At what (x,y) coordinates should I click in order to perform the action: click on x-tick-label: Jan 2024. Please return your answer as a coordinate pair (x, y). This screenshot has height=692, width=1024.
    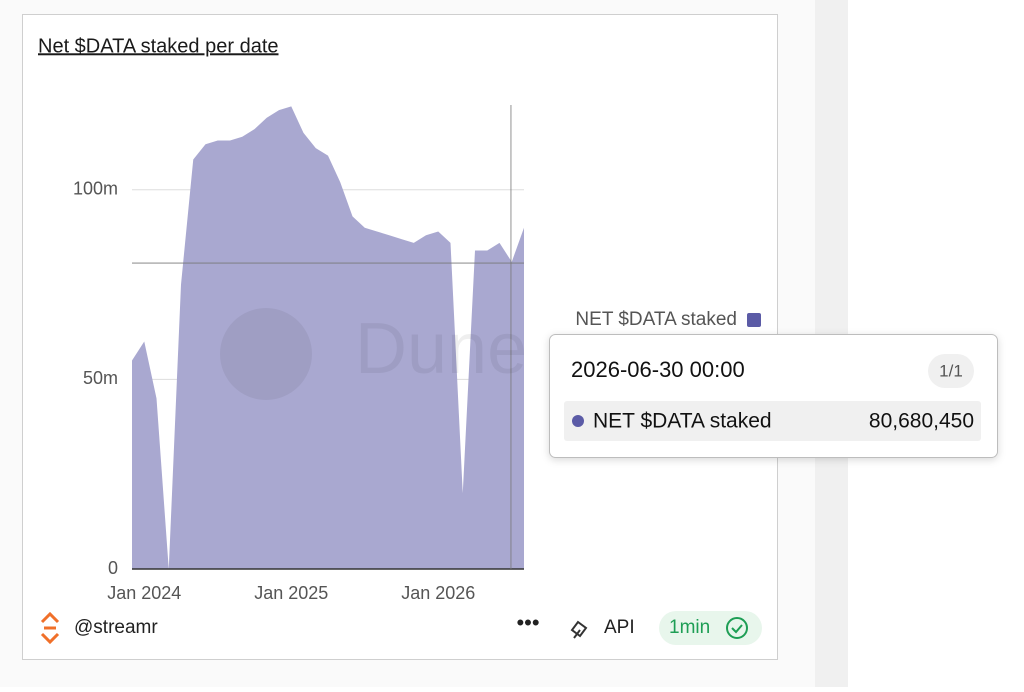
    Looking at the image, I should click on (144, 593).